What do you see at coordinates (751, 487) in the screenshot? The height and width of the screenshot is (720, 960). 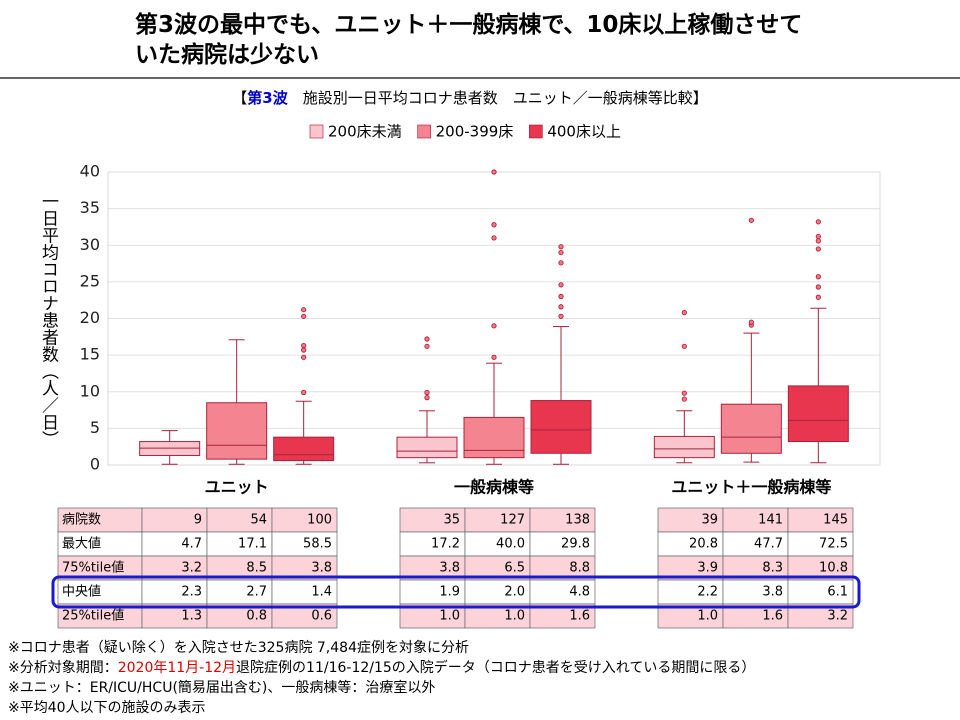 I see `category-label: ユニット＋一般病棟等` at bounding box center [751, 487].